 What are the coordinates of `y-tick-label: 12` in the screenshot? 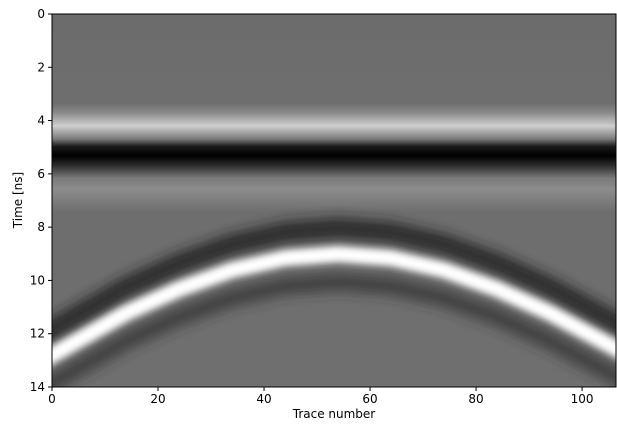 It's located at (37, 334).